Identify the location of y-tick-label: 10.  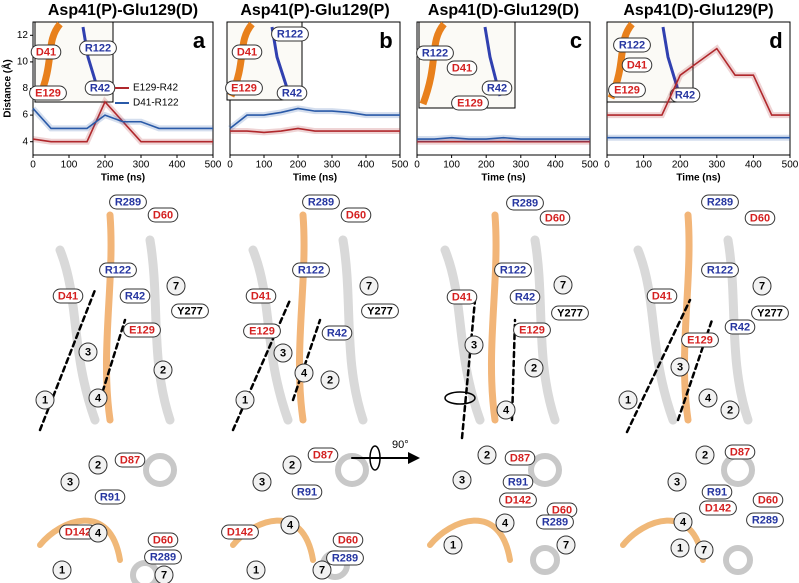
(23, 62).